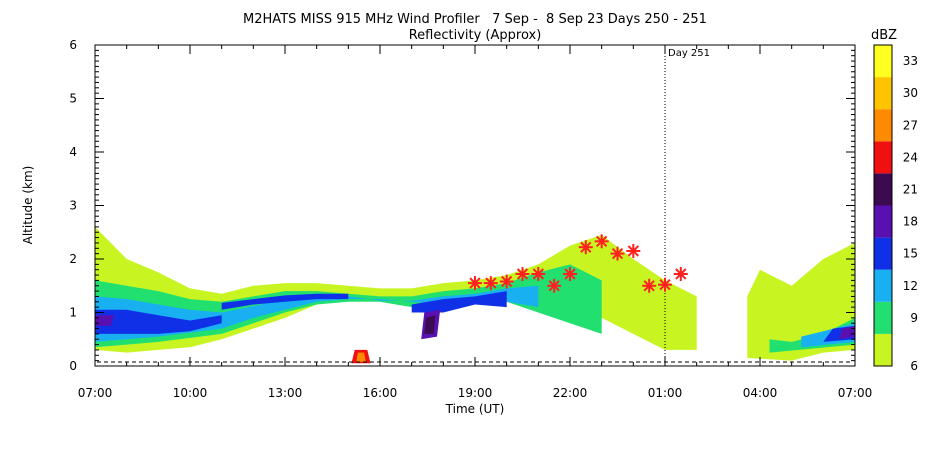  I want to click on y-tick-label: 4, so click(73, 152).